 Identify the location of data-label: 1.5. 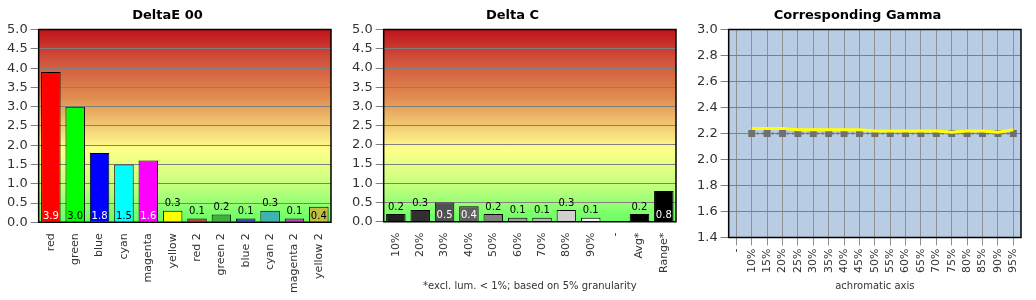
(123, 215).